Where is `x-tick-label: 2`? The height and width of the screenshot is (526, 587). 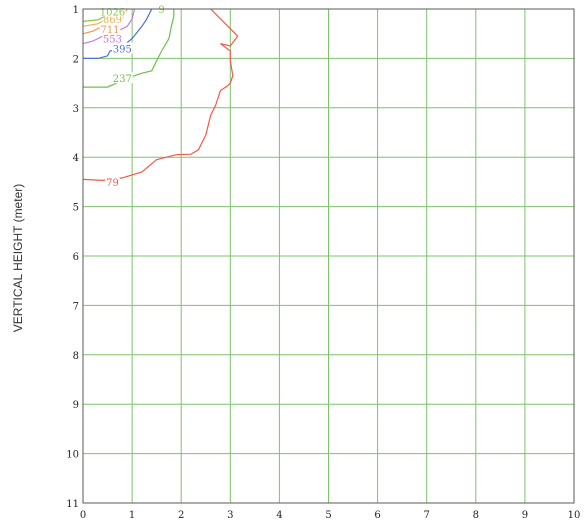 x-tick-label: 2 is located at coordinates (181, 515).